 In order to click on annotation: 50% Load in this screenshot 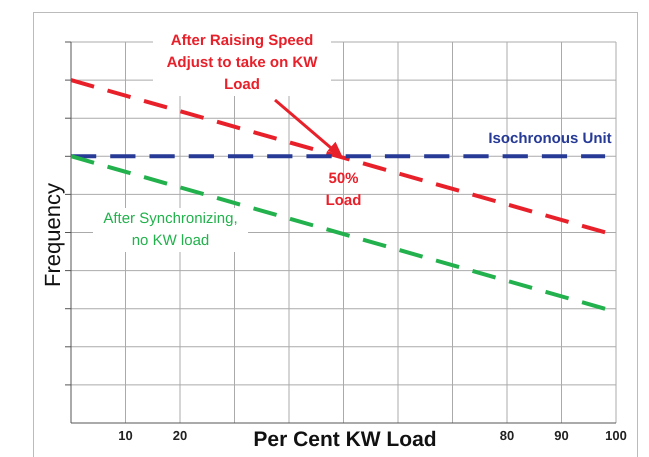, I will do `click(343, 190)`.